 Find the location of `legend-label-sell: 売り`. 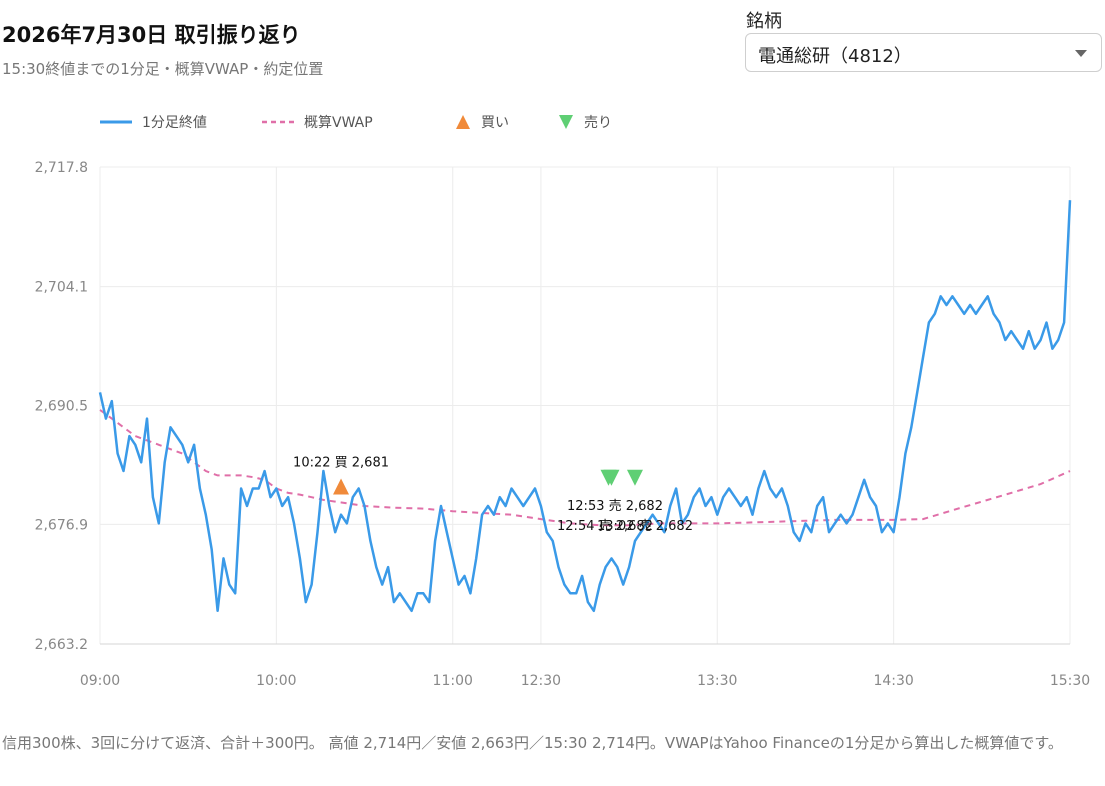

legend-label-sell: 売り is located at coordinates (598, 123).